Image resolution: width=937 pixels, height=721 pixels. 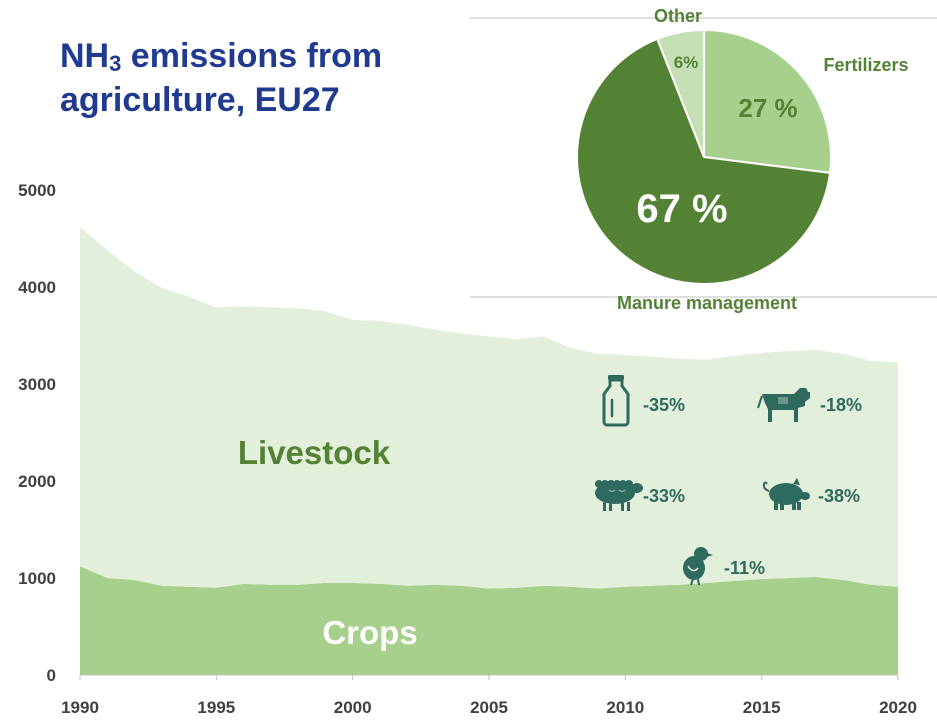 I want to click on pig-snout, so click(x=805, y=496).